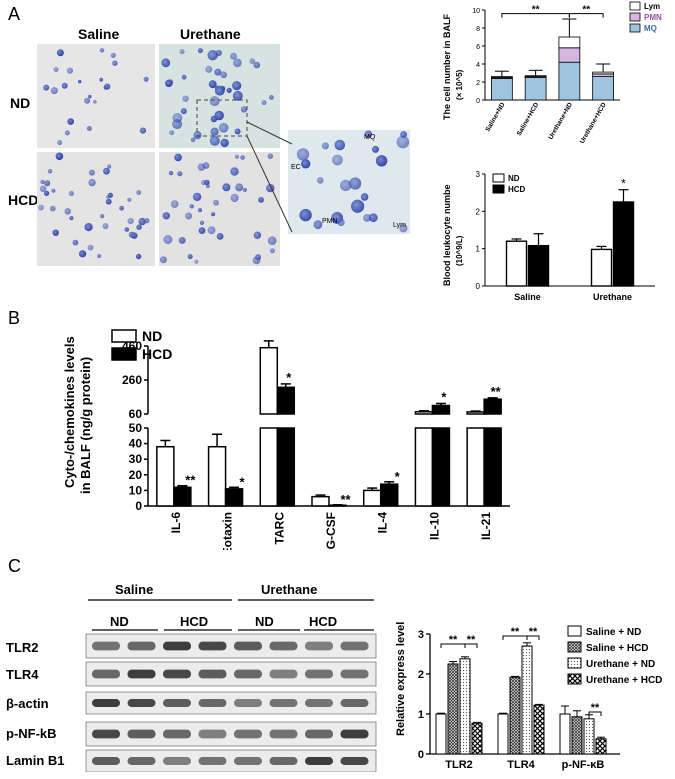  I want to click on x-tick-label: IL-10, so click(434, 526).